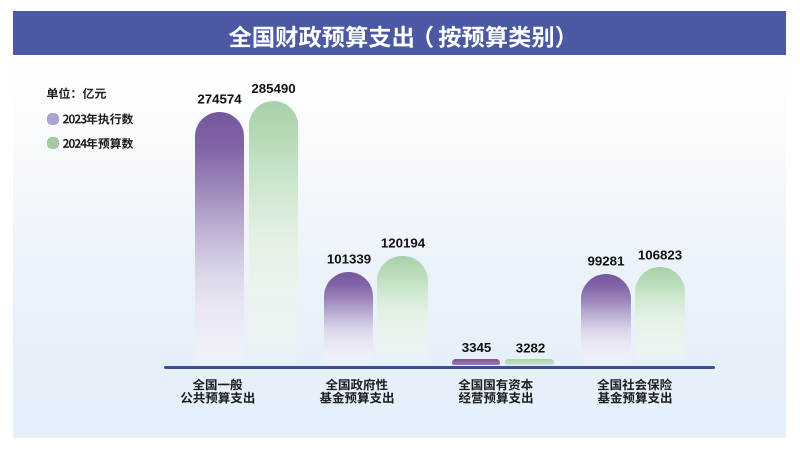 The width and height of the screenshot is (800, 449). Describe the element at coordinates (477, 347) in the screenshot. I see `svg-text: 3345` at that location.